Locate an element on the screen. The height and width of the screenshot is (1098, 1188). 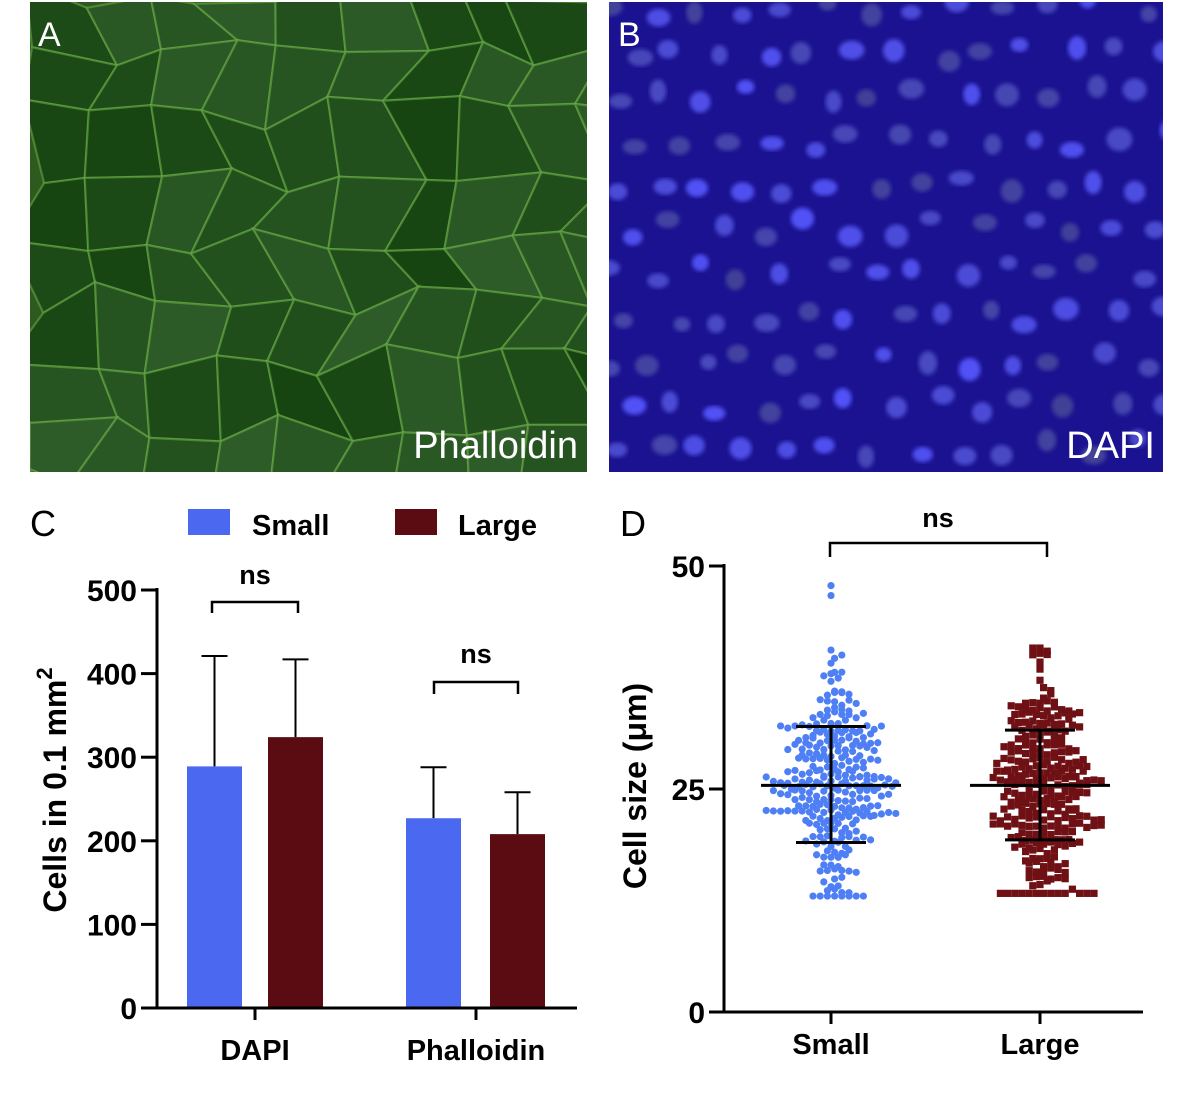
x-tick-label-large: Large is located at coordinates (1040, 1045).